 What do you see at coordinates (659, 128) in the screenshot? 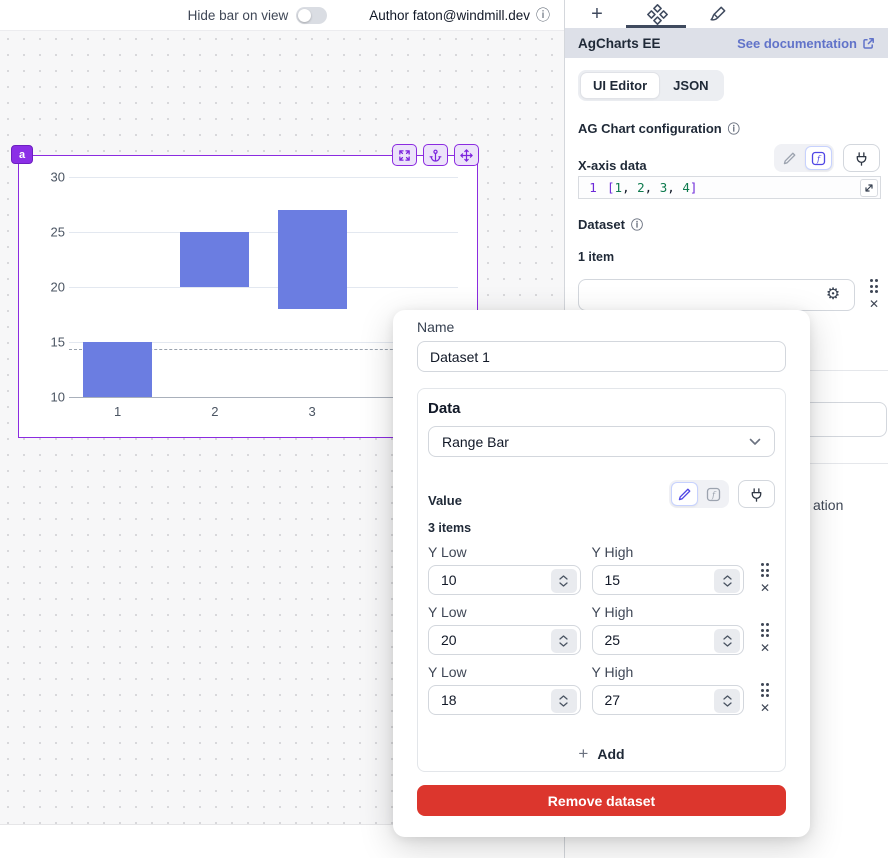
I see `config-section-label: AG Chart configuration ⓘ` at bounding box center [659, 128].